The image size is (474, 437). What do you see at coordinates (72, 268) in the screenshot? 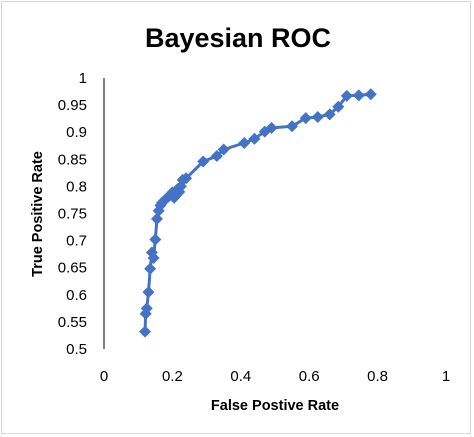
I see `y-tick-label: 0.65` at bounding box center [72, 268].